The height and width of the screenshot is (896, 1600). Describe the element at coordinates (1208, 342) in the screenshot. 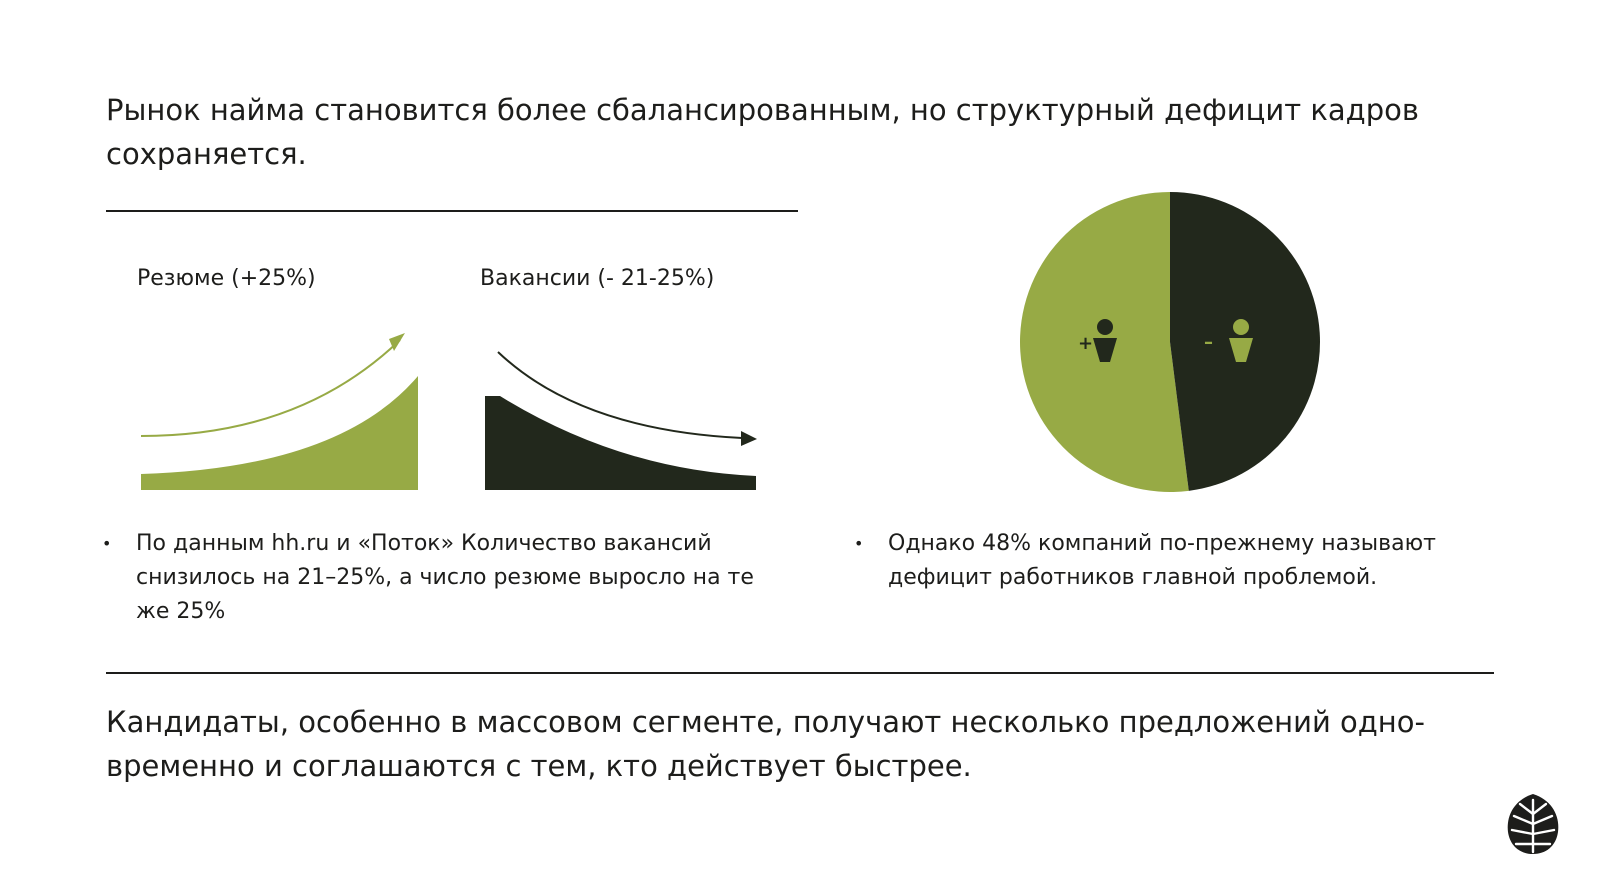

I see `minus-sign: –` at that location.